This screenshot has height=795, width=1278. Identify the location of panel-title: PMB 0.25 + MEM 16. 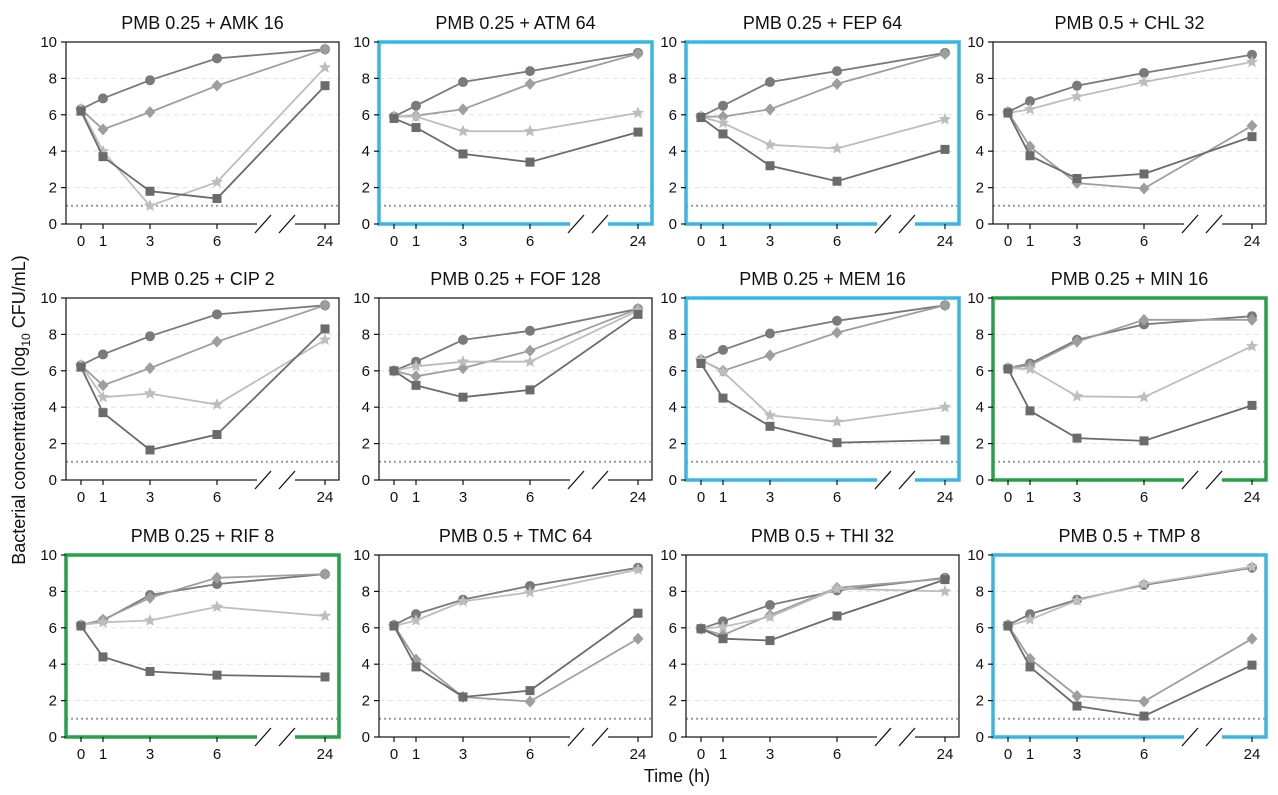
(822, 279).